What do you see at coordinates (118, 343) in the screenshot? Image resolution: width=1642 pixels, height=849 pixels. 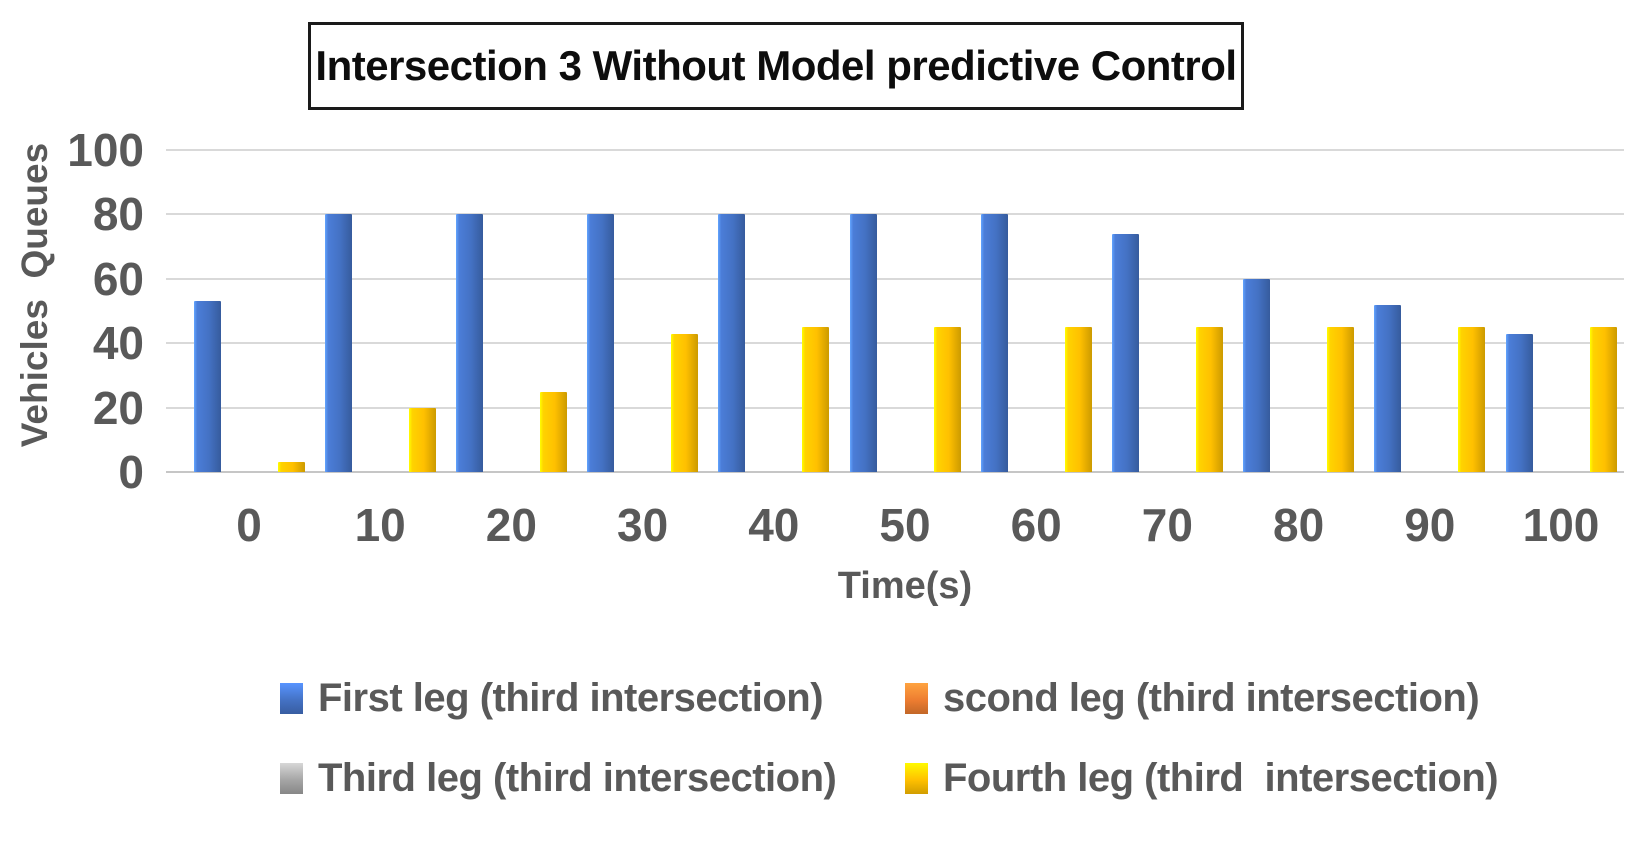 I see `y-tick-label-40: 40` at bounding box center [118, 343].